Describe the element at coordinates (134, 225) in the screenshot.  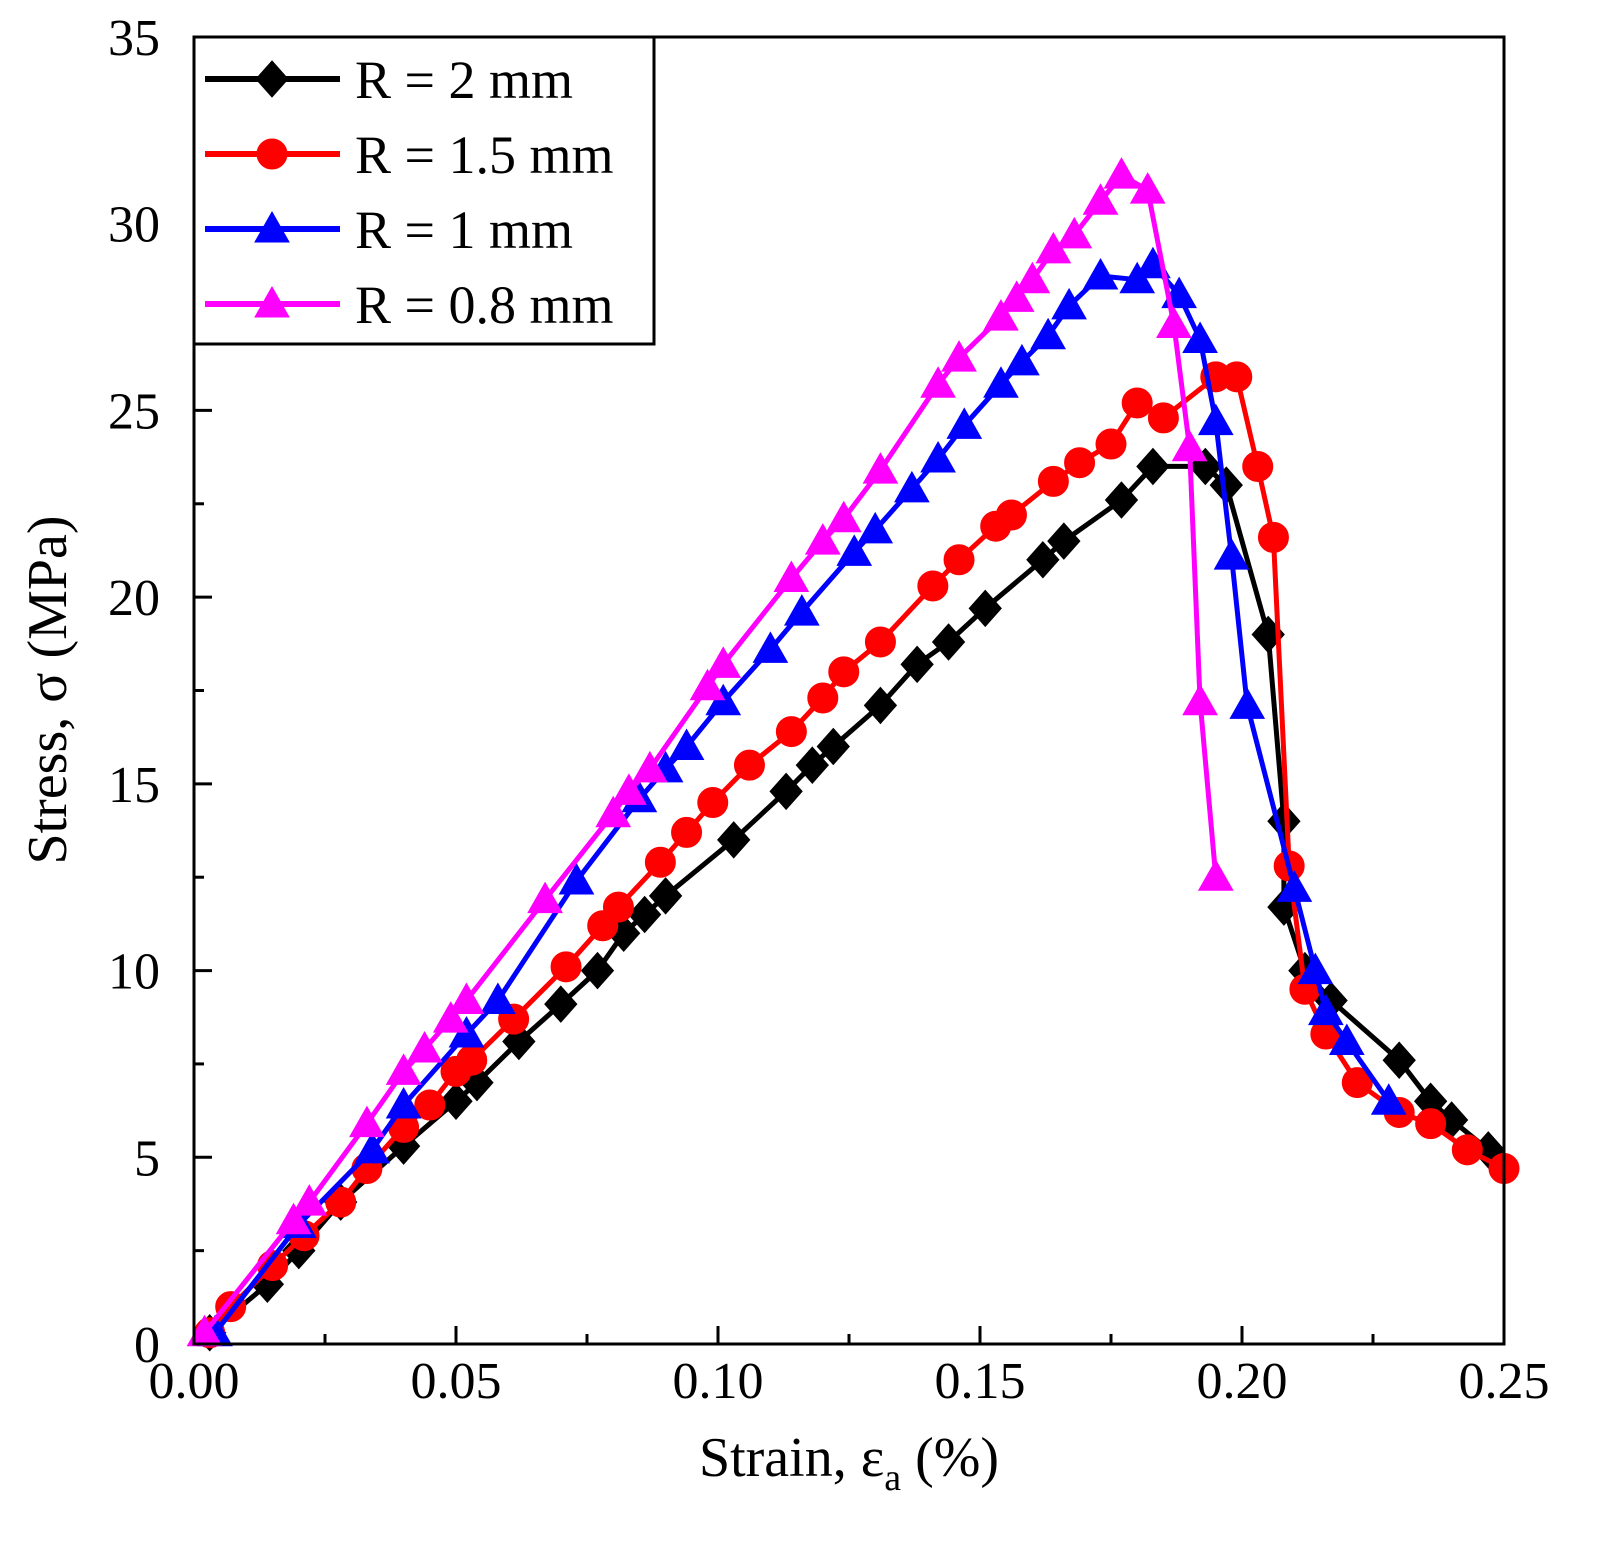
I see `y-tick-label: 30` at that location.